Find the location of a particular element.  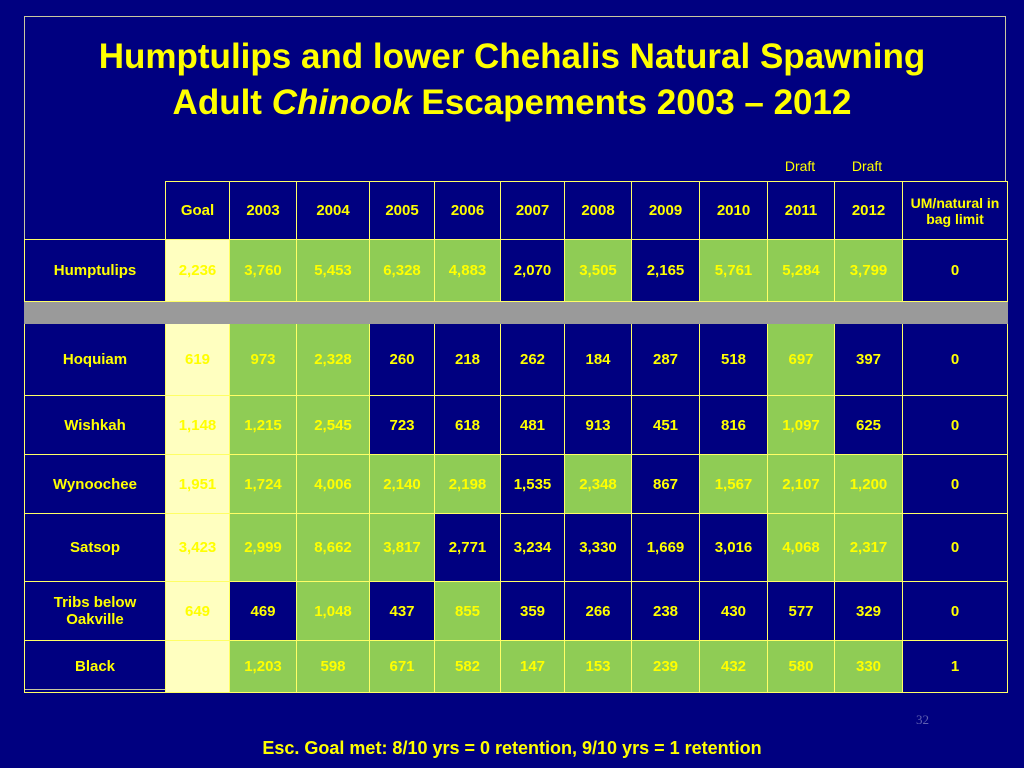

table-row: Black 1,203 598 671 582 147 153 239 432 580 330 1 is located at coordinates (516, 666).